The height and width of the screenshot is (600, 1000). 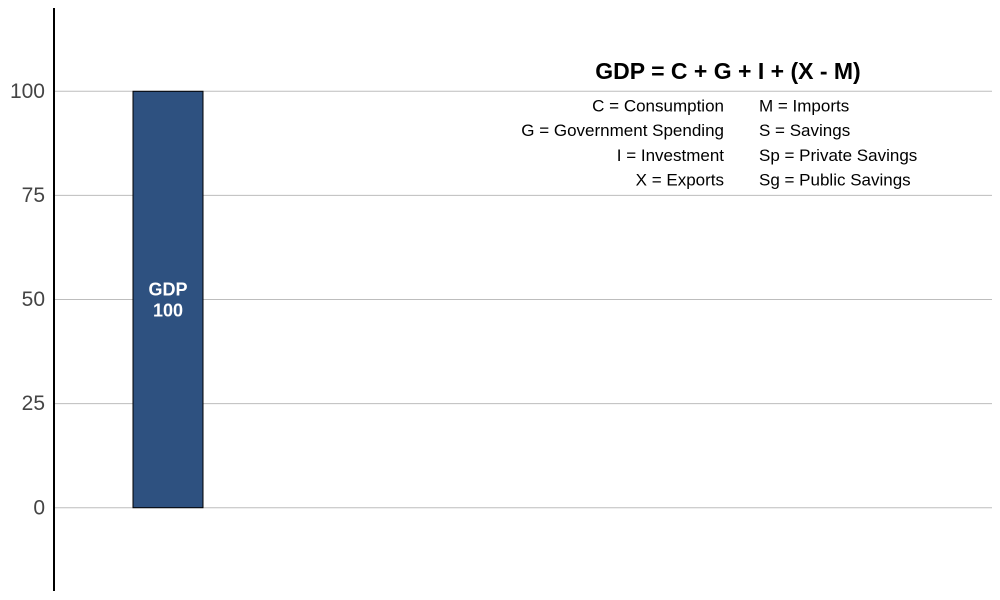 I want to click on legend-definition: M = Imports, so click(x=804, y=105).